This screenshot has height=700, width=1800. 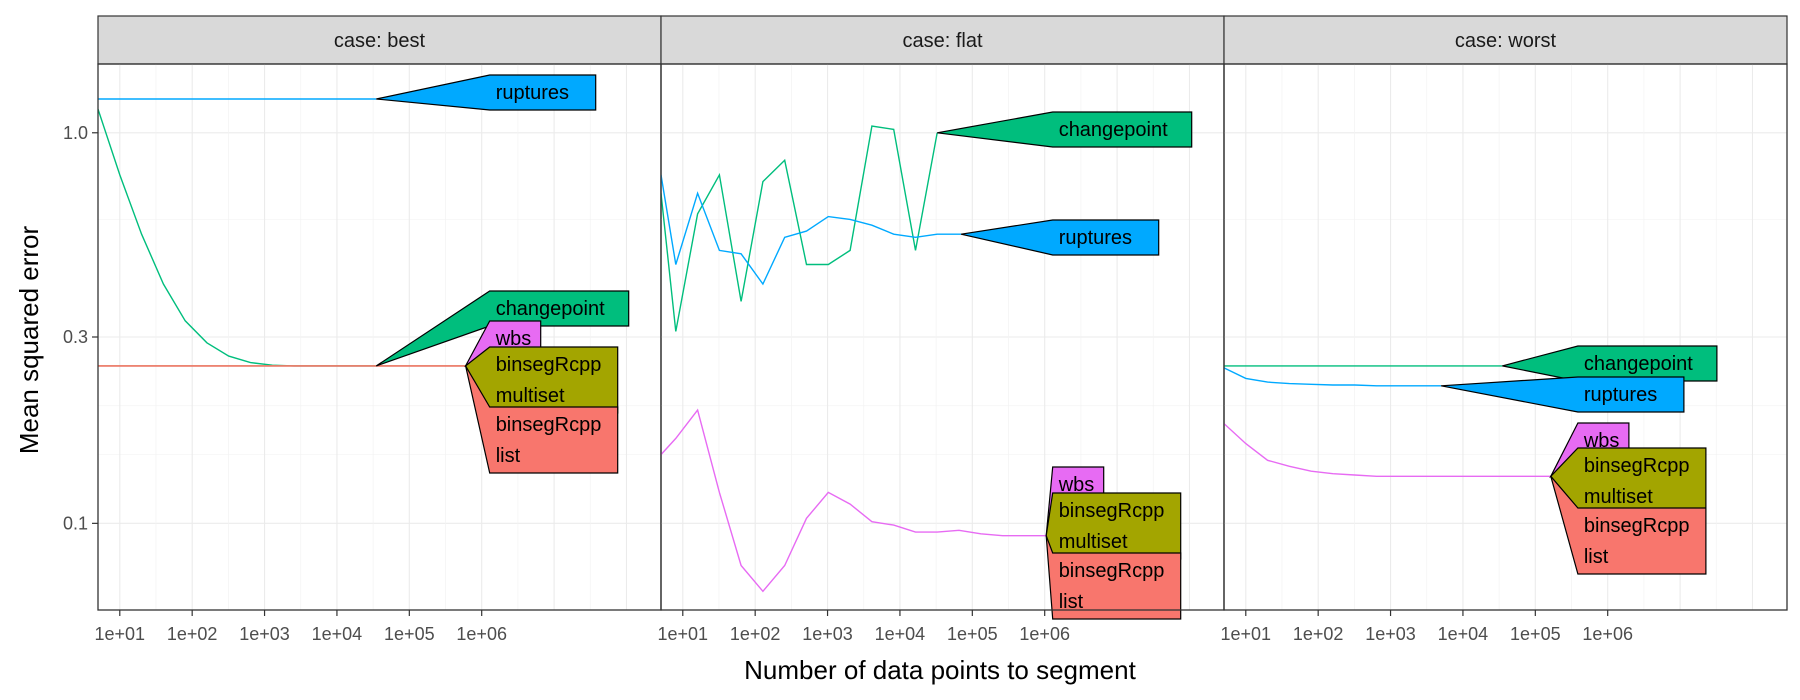 What do you see at coordinates (29, 339) in the screenshot?
I see `y-axis-title: Mean squared error` at bounding box center [29, 339].